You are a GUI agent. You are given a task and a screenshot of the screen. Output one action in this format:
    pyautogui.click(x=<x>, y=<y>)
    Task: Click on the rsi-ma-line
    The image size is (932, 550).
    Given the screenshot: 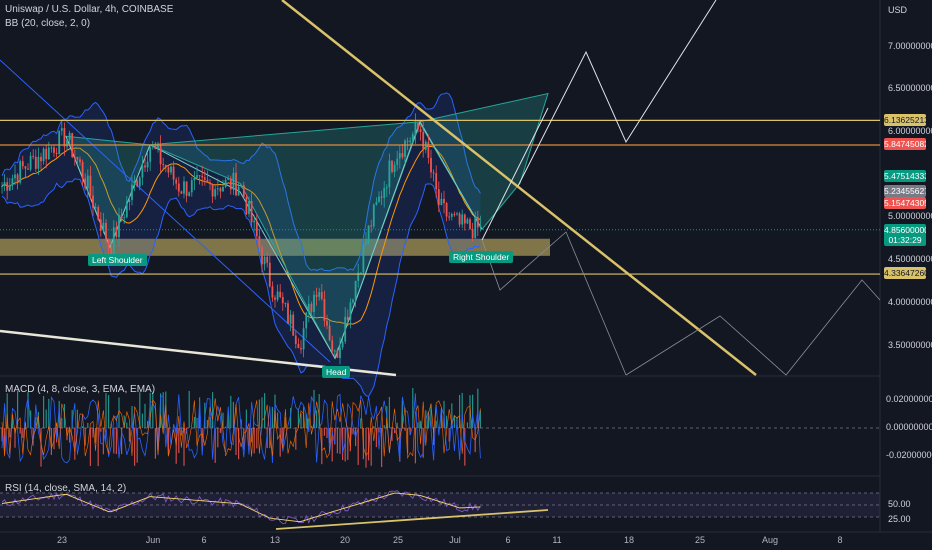 What is the action you would take?
    pyautogui.click(x=241, y=507)
    